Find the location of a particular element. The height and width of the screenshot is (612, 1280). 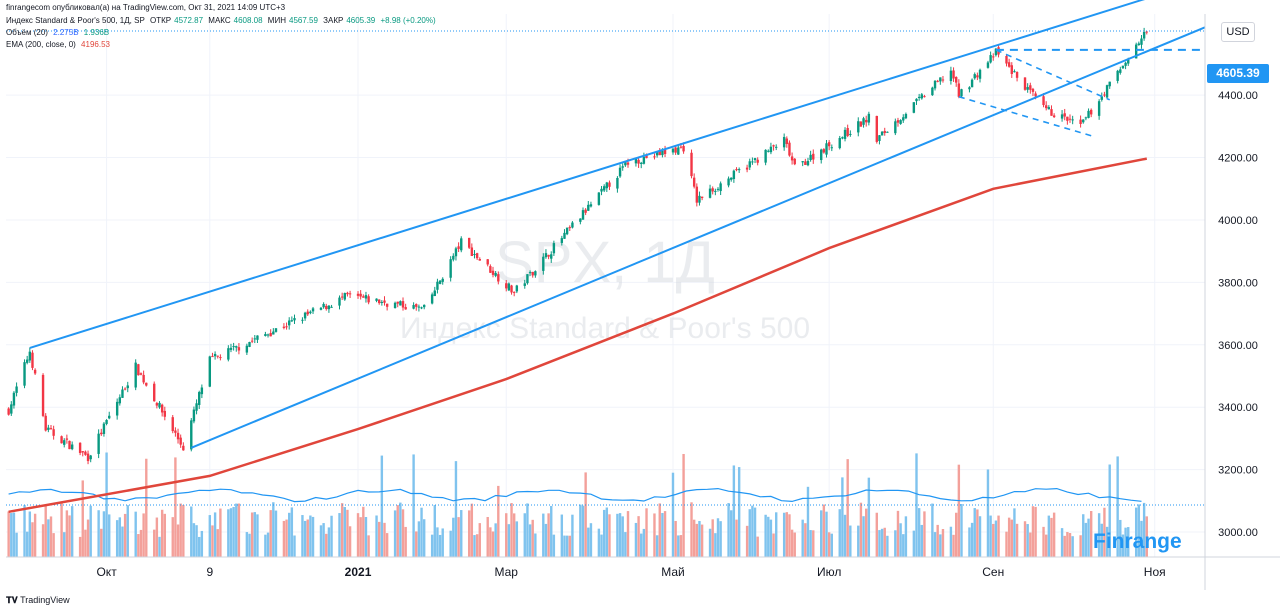

volume-legend: Объём (20) 2.275B 1.936B is located at coordinates (59, 32).